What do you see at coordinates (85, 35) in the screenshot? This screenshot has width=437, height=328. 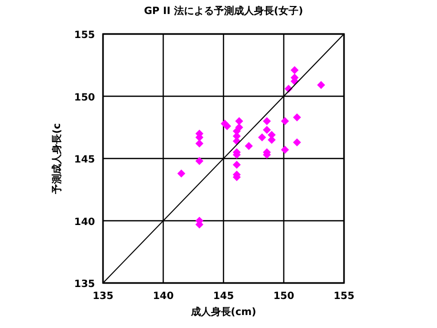 I see `y-tick-label: 155` at bounding box center [85, 35].